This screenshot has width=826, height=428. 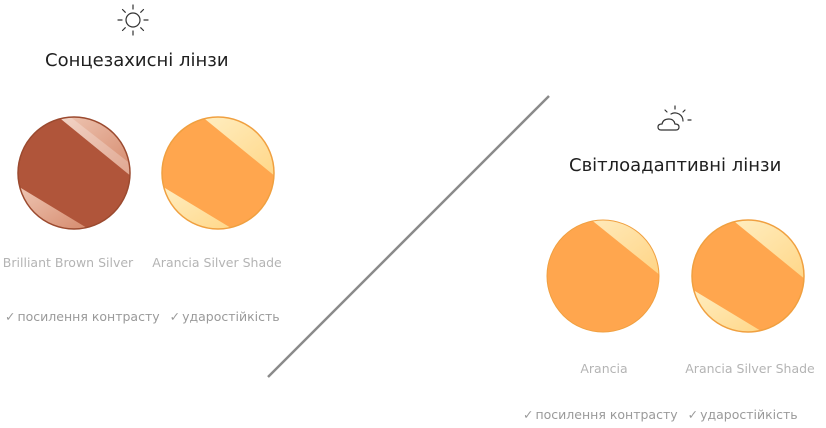 What do you see at coordinates (137, 60) in the screenshot?
I see `sunglasses-title: Сонцезахисні лінзи` at bounding box center [137, 60].